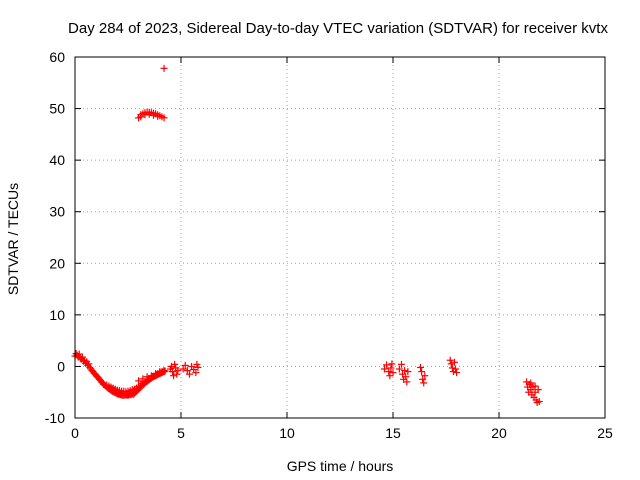 This screenshot has height=480, width=640. I want to click on x-tick-label: 20, so click(499, 433).